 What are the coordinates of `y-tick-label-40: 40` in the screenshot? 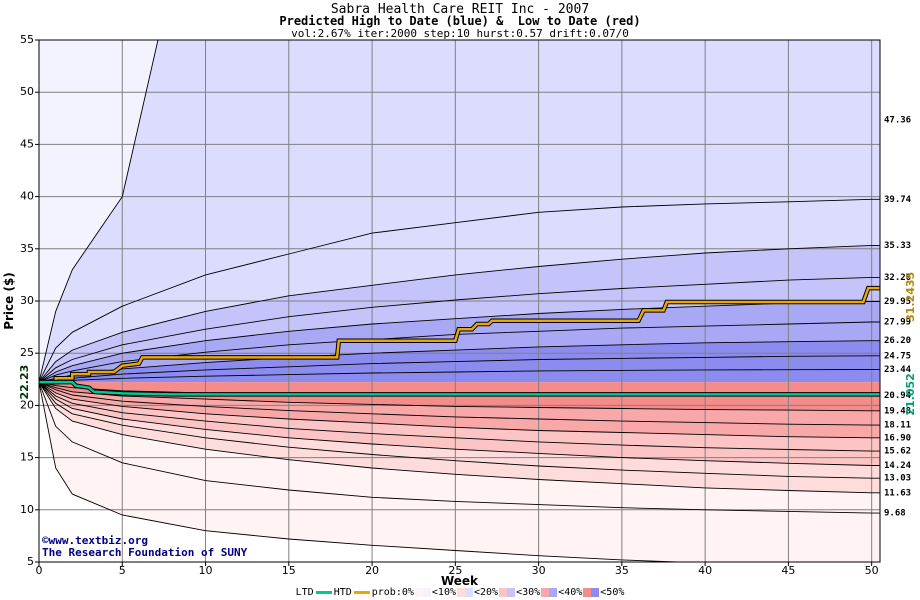 It's located at (27, 196).